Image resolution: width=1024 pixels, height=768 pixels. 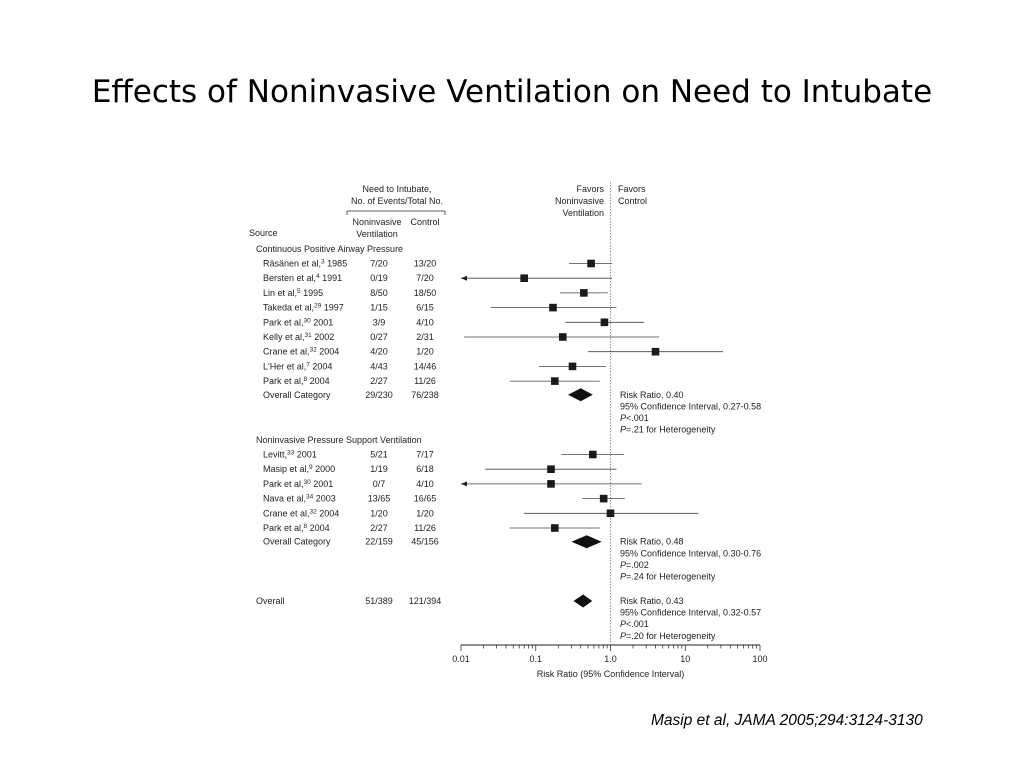 I want to click on header-group-line2: No. of Events/Total No., so click(x=397, y=201).